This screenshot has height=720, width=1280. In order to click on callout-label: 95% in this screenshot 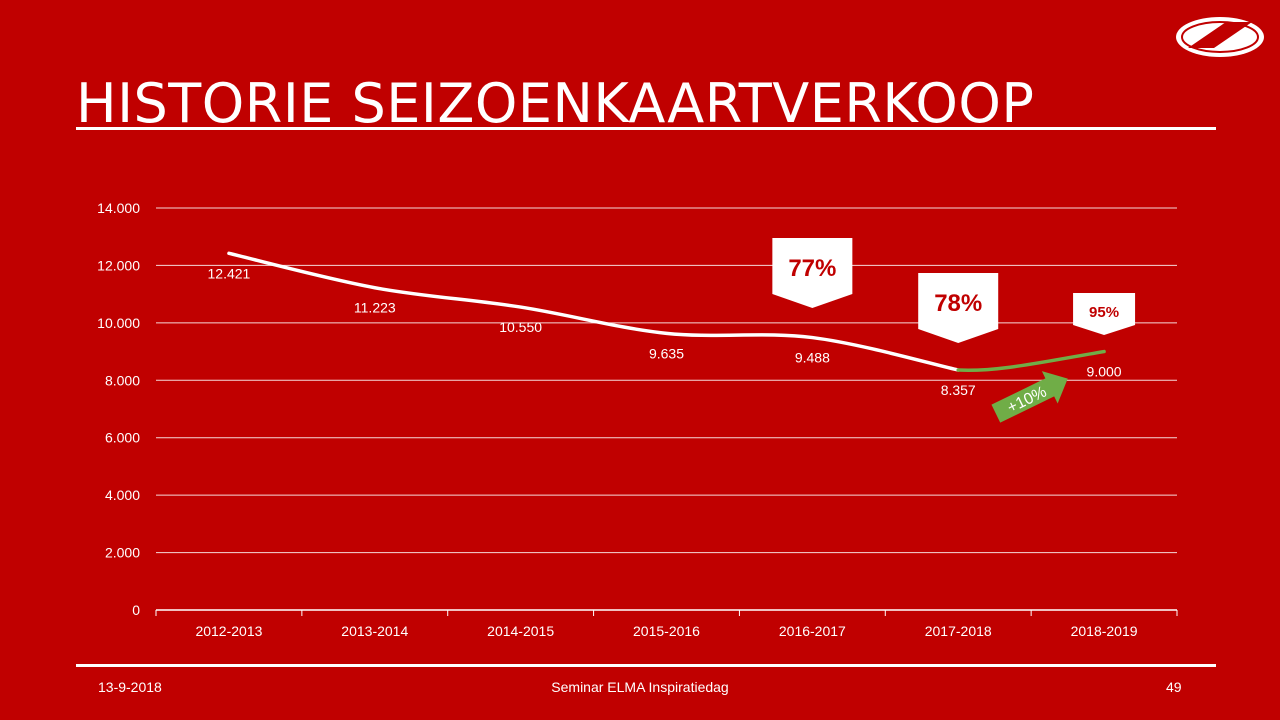, I will do `click(1104, 312)`.